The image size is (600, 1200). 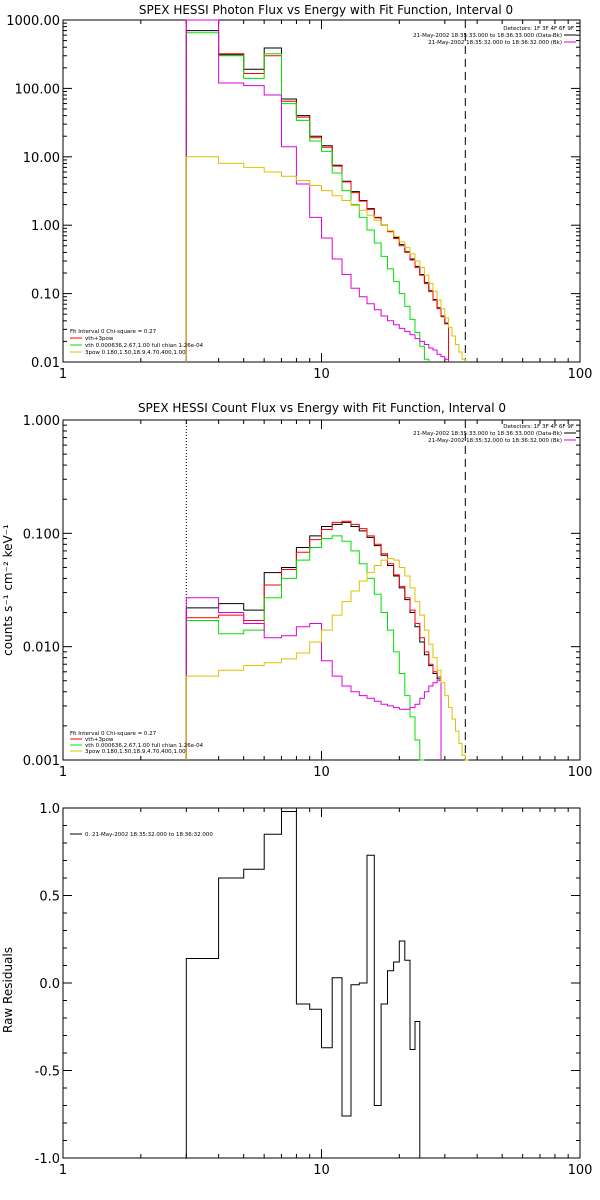 I want to click on y-tick-label: 10.00, so click(x=41, y=158).